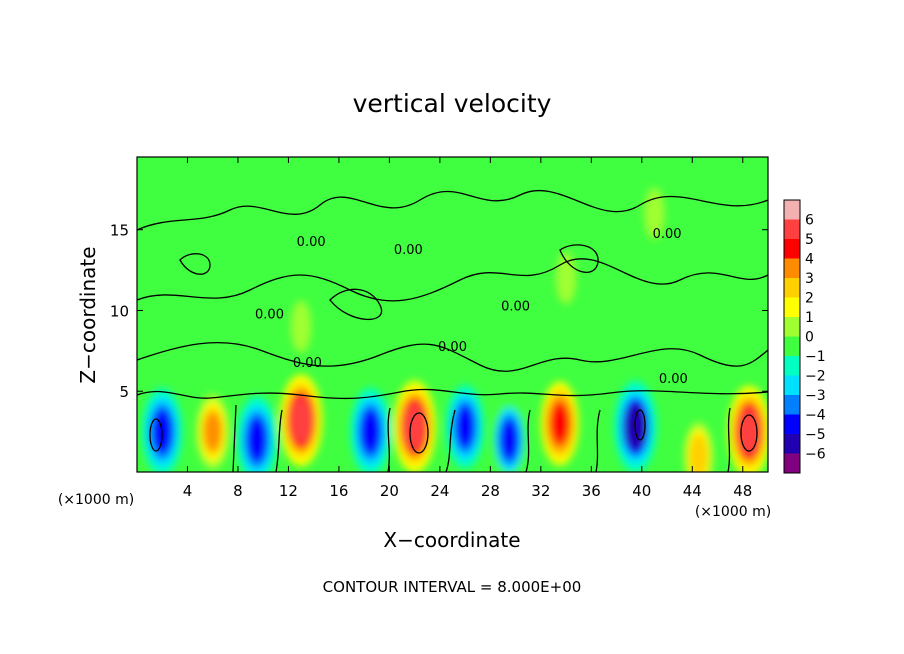  What do you see at coordinates (119, 311) in the screenshot?
I see `y-tick-label: 10` at bounding box center [119, 311].